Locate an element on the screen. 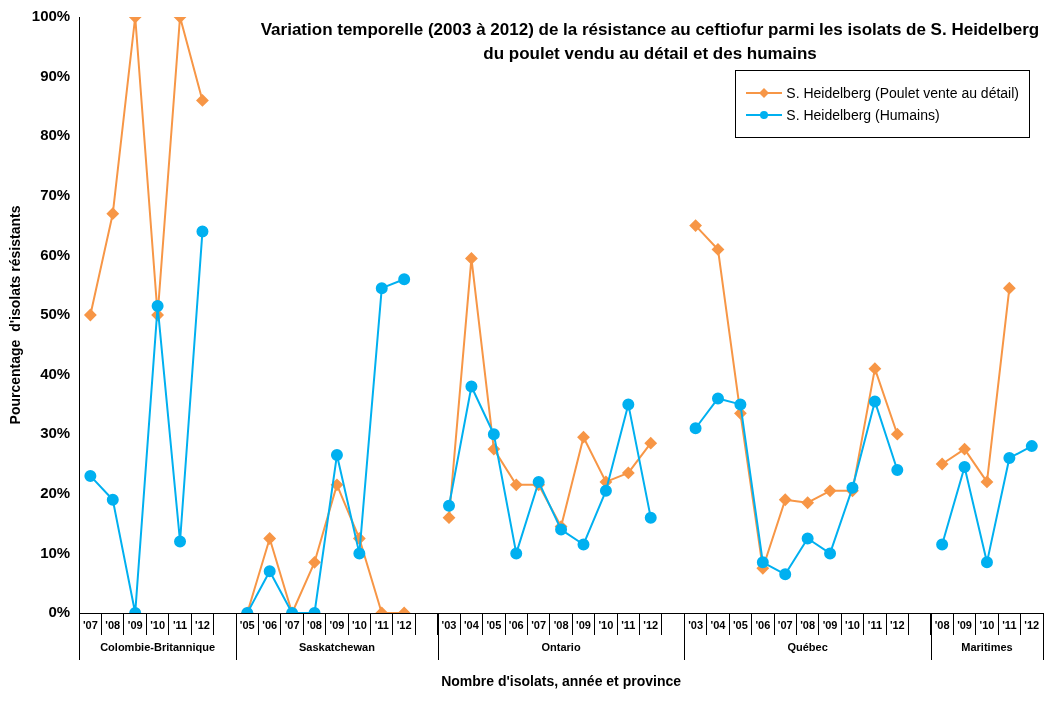 The width and height of the screenshot is (1050, 705). y-tick-label: 50% is located at coordinates (55, 314).